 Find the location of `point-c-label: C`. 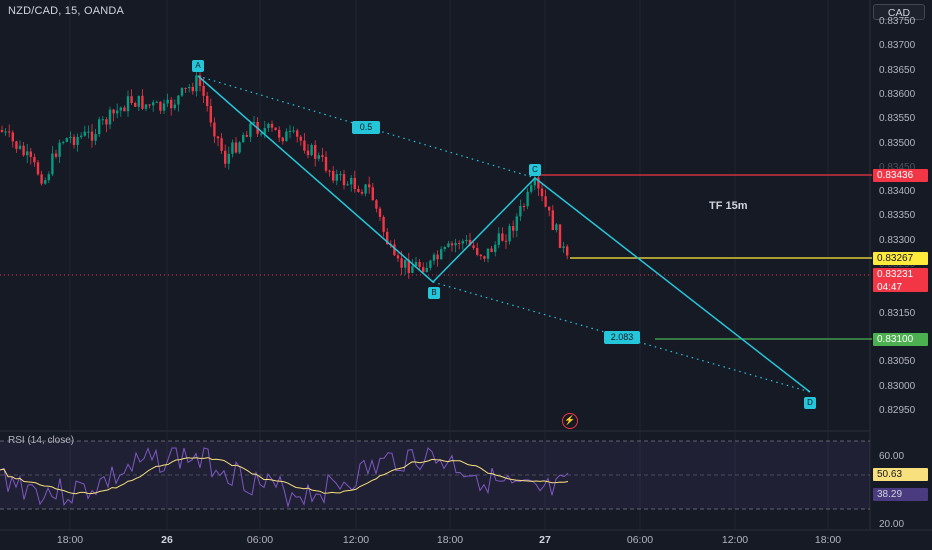

point-c-label: C is located at coordinates (535, 170).